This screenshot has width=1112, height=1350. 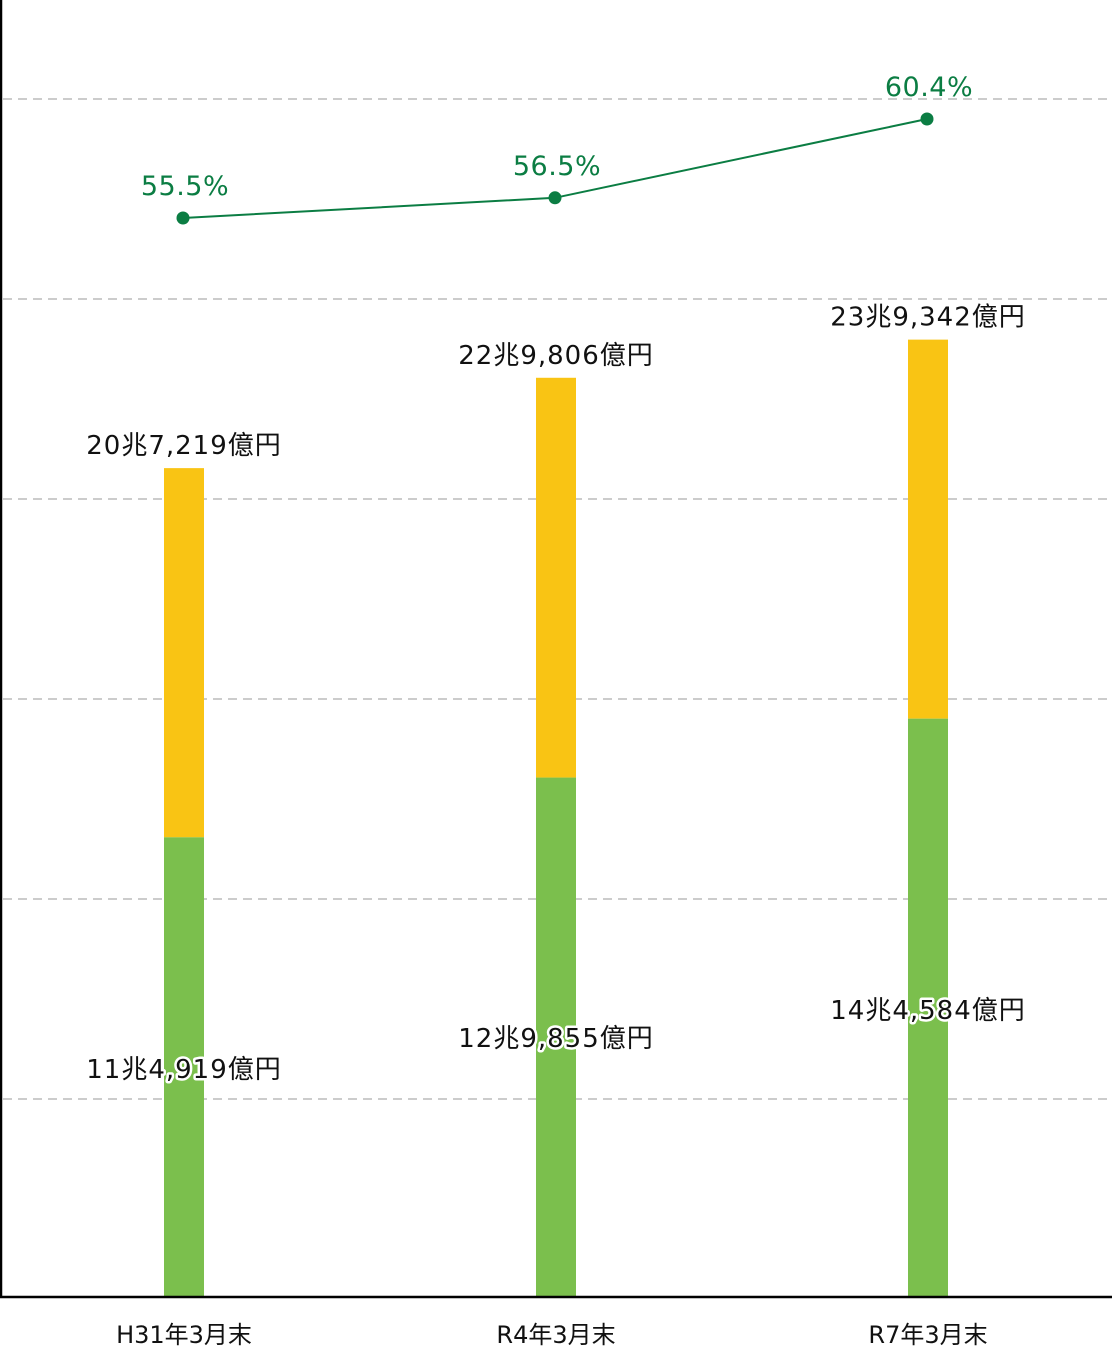 I want to click on ratio-value-label: 55.5%, so click(x=185, y=186).